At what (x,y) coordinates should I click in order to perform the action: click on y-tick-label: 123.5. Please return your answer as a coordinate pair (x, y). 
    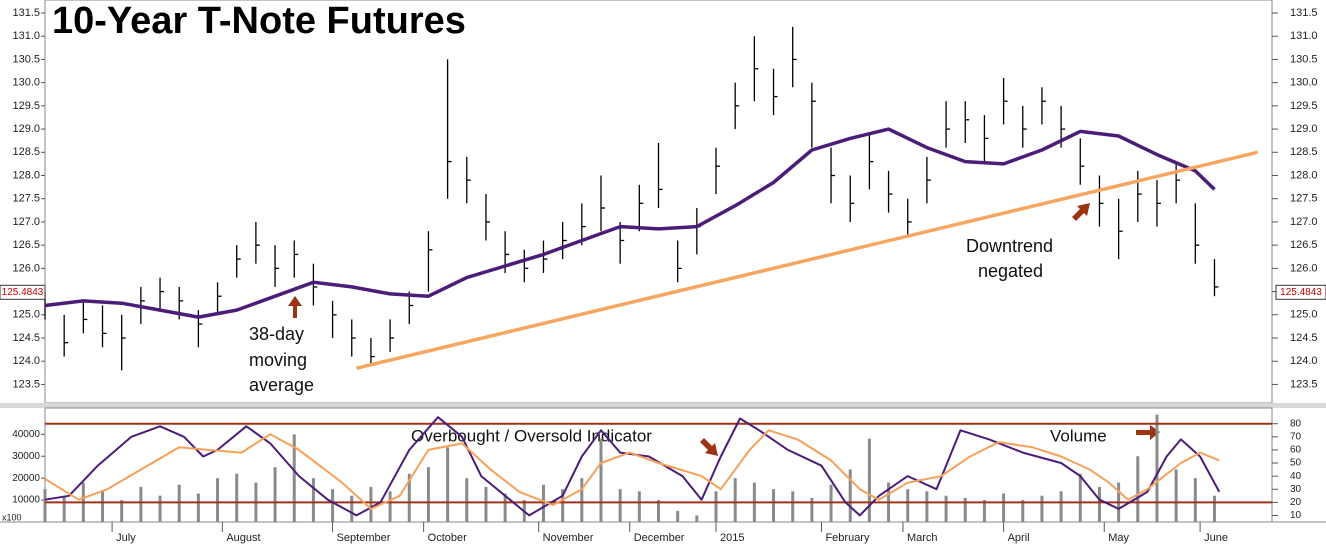
    Looking at the image, I should click on (26, 384).